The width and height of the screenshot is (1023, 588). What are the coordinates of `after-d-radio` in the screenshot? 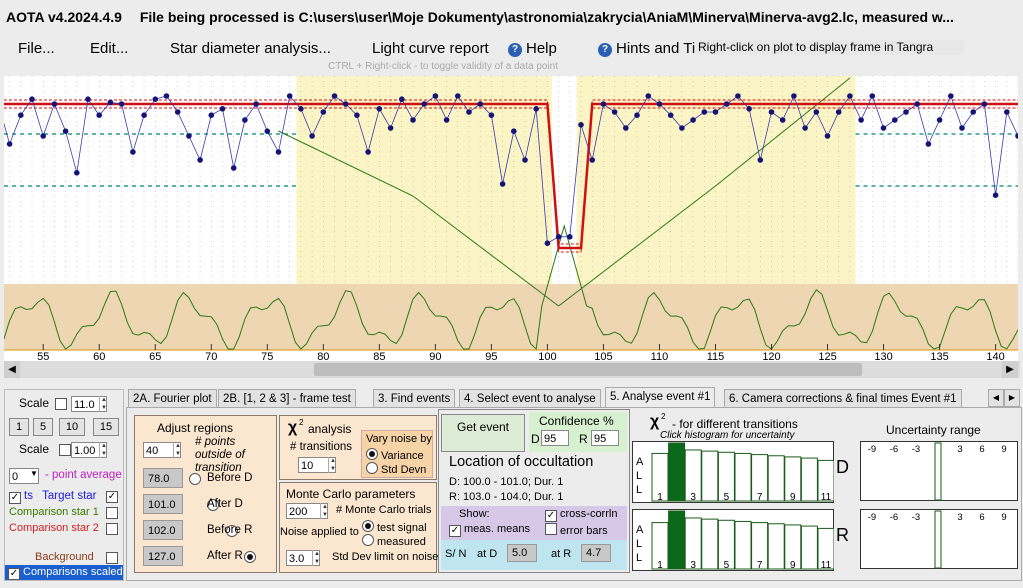 It's located at (213, 505).